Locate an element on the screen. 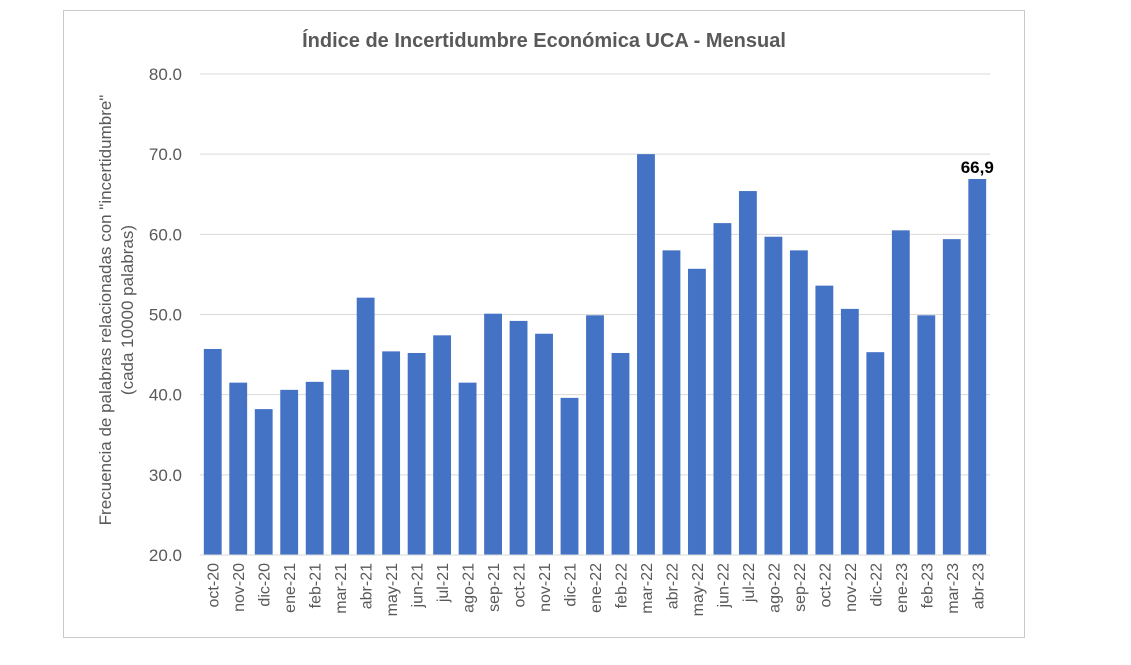 The height and width of the screenshot is (665, 1131). x-tick-label: may-22 is located at coordinates (698, 589).